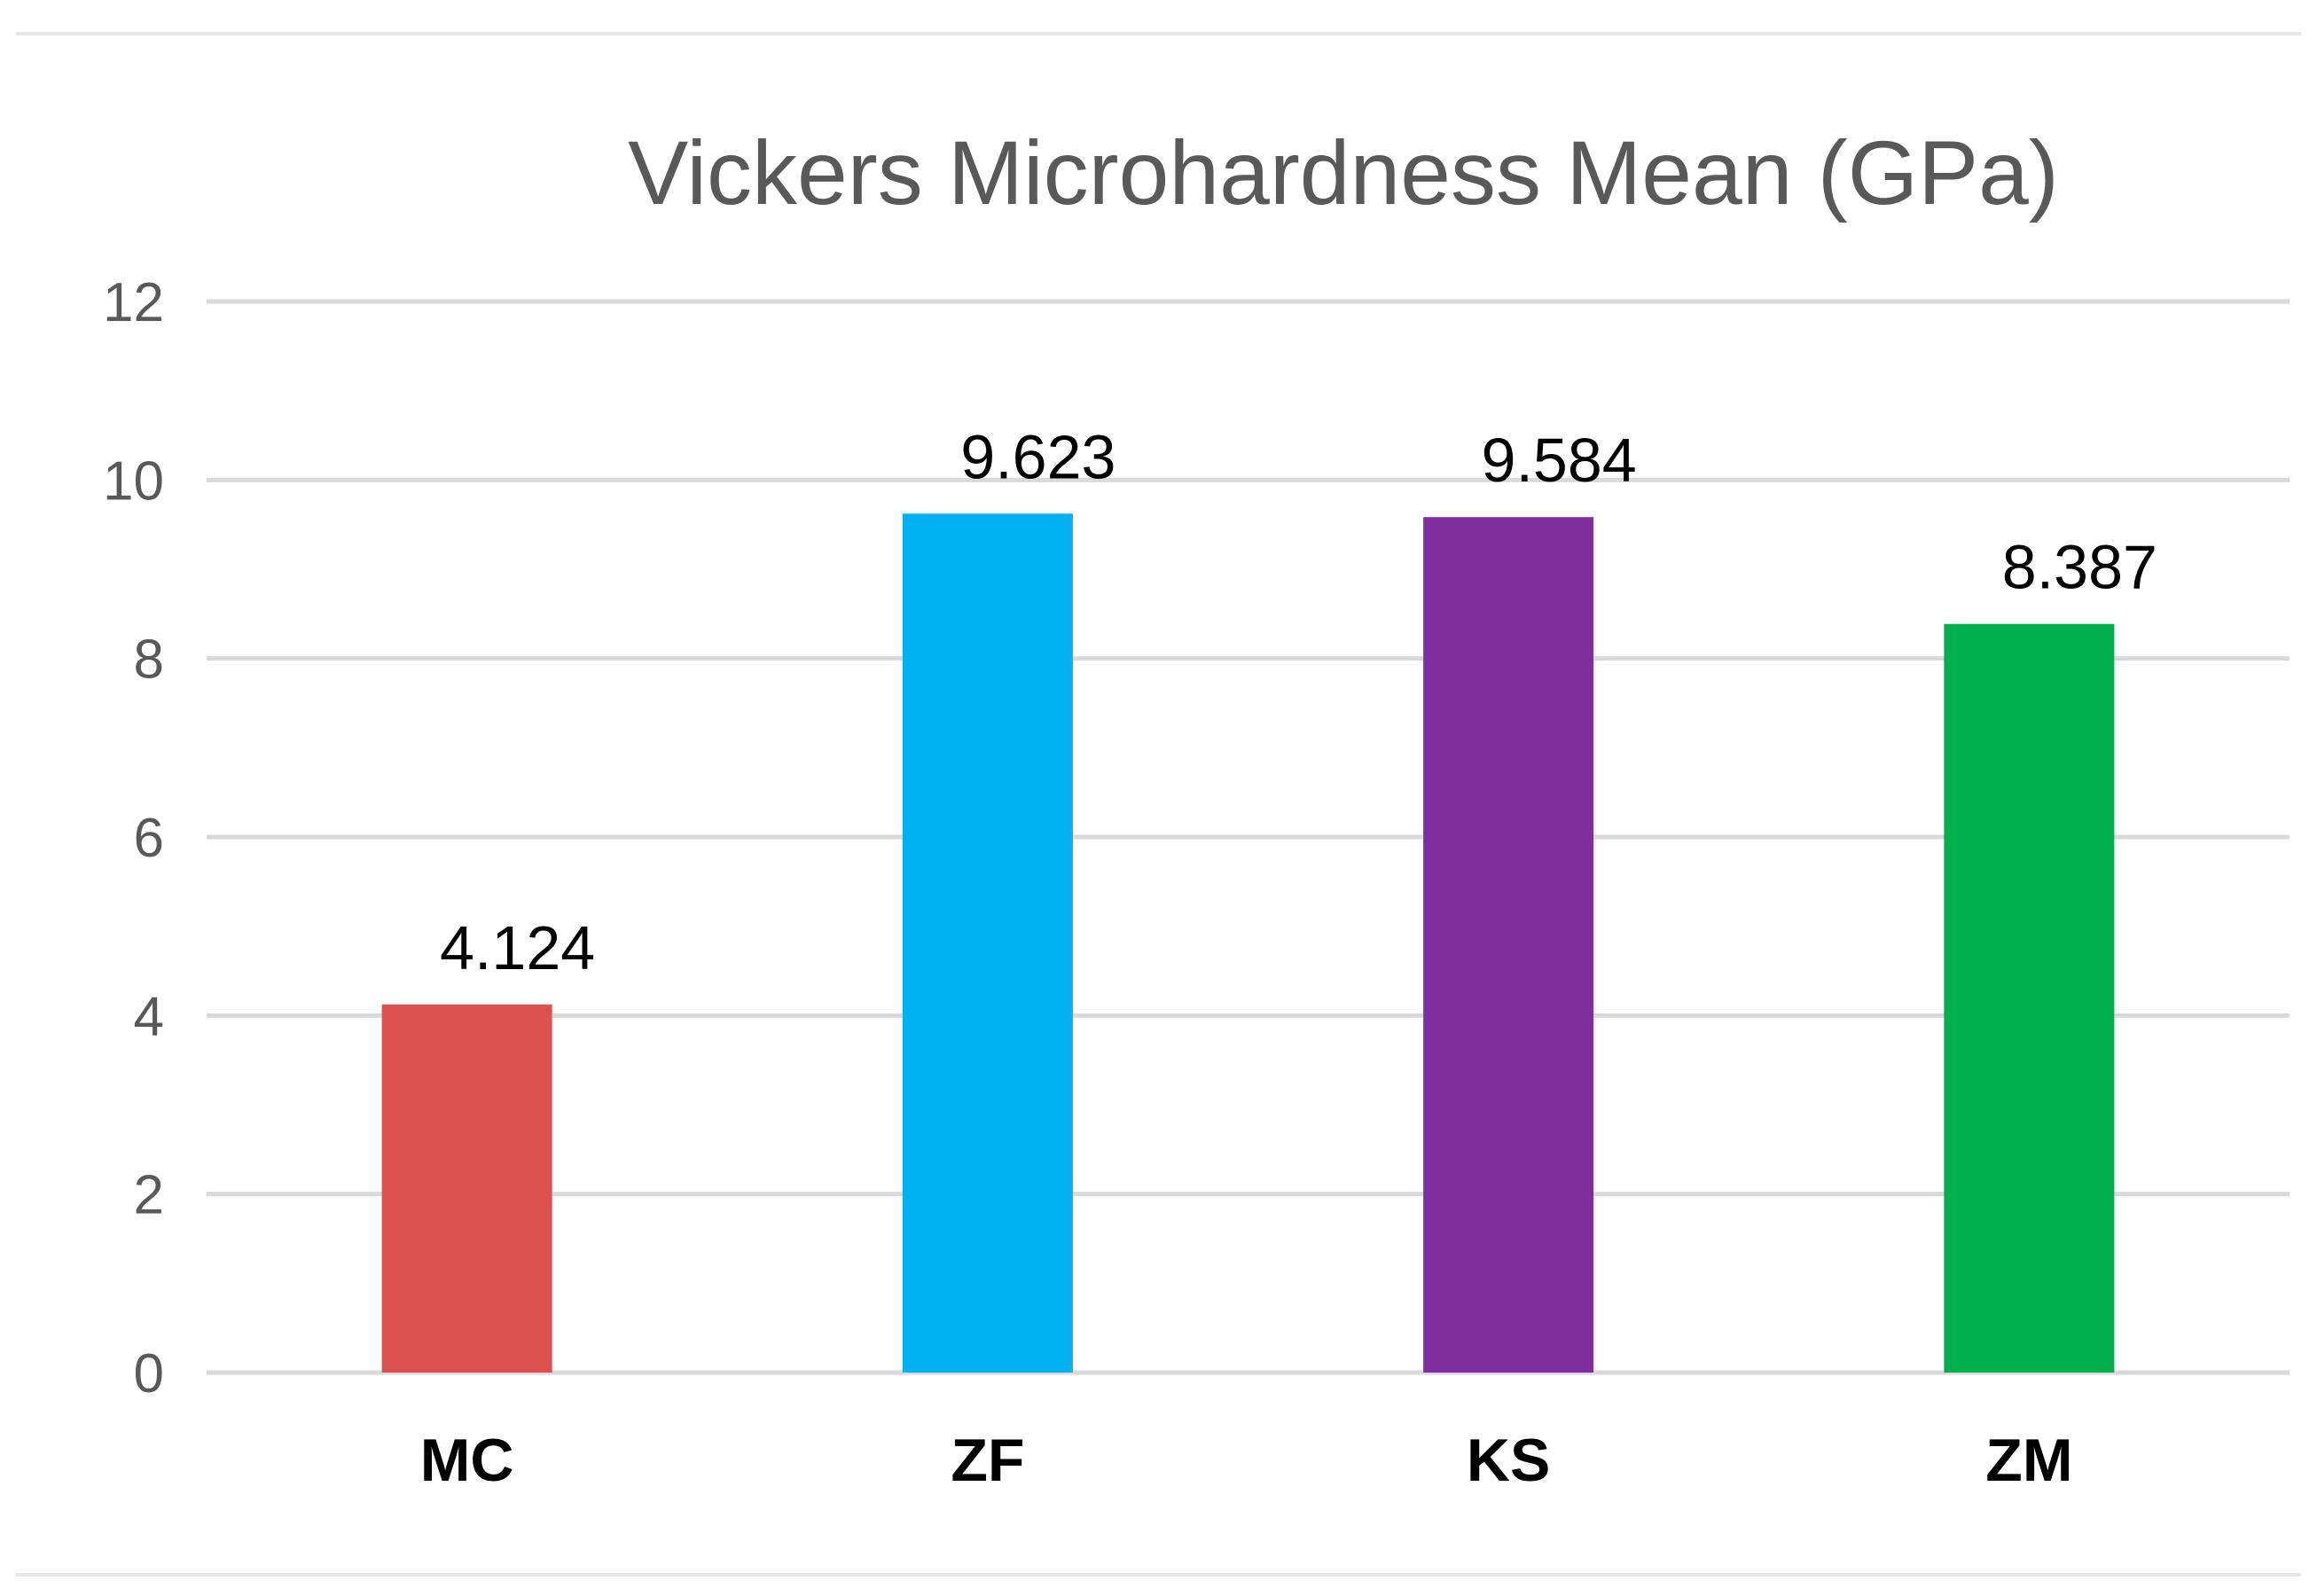 The image size is (2317, 1596). What do you see at coordinates (2028, 1461) in the screenshot?
I see `category-label-zm: ZM` at bounding box center [2028, 1461].